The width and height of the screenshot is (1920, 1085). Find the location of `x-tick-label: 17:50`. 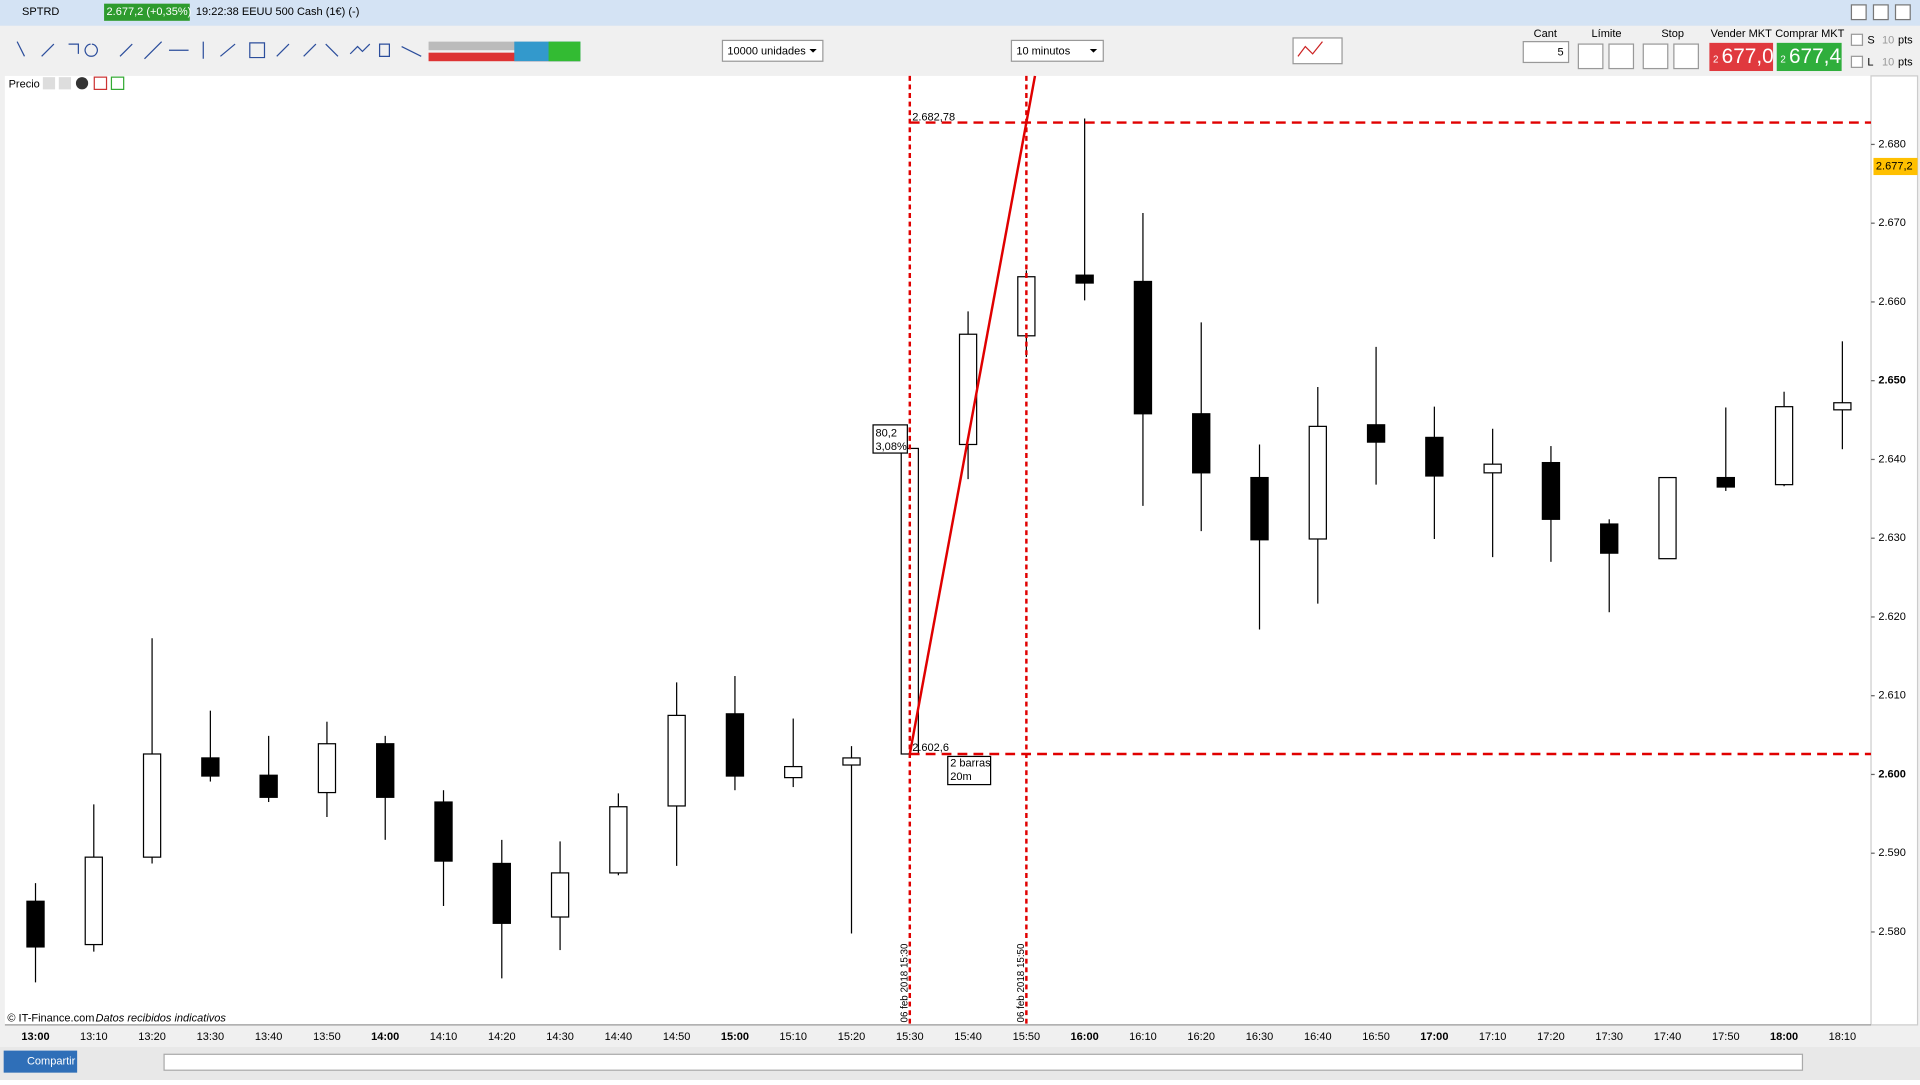

x-tick-label: 17:50 is located at coordinates (1726, 1037).